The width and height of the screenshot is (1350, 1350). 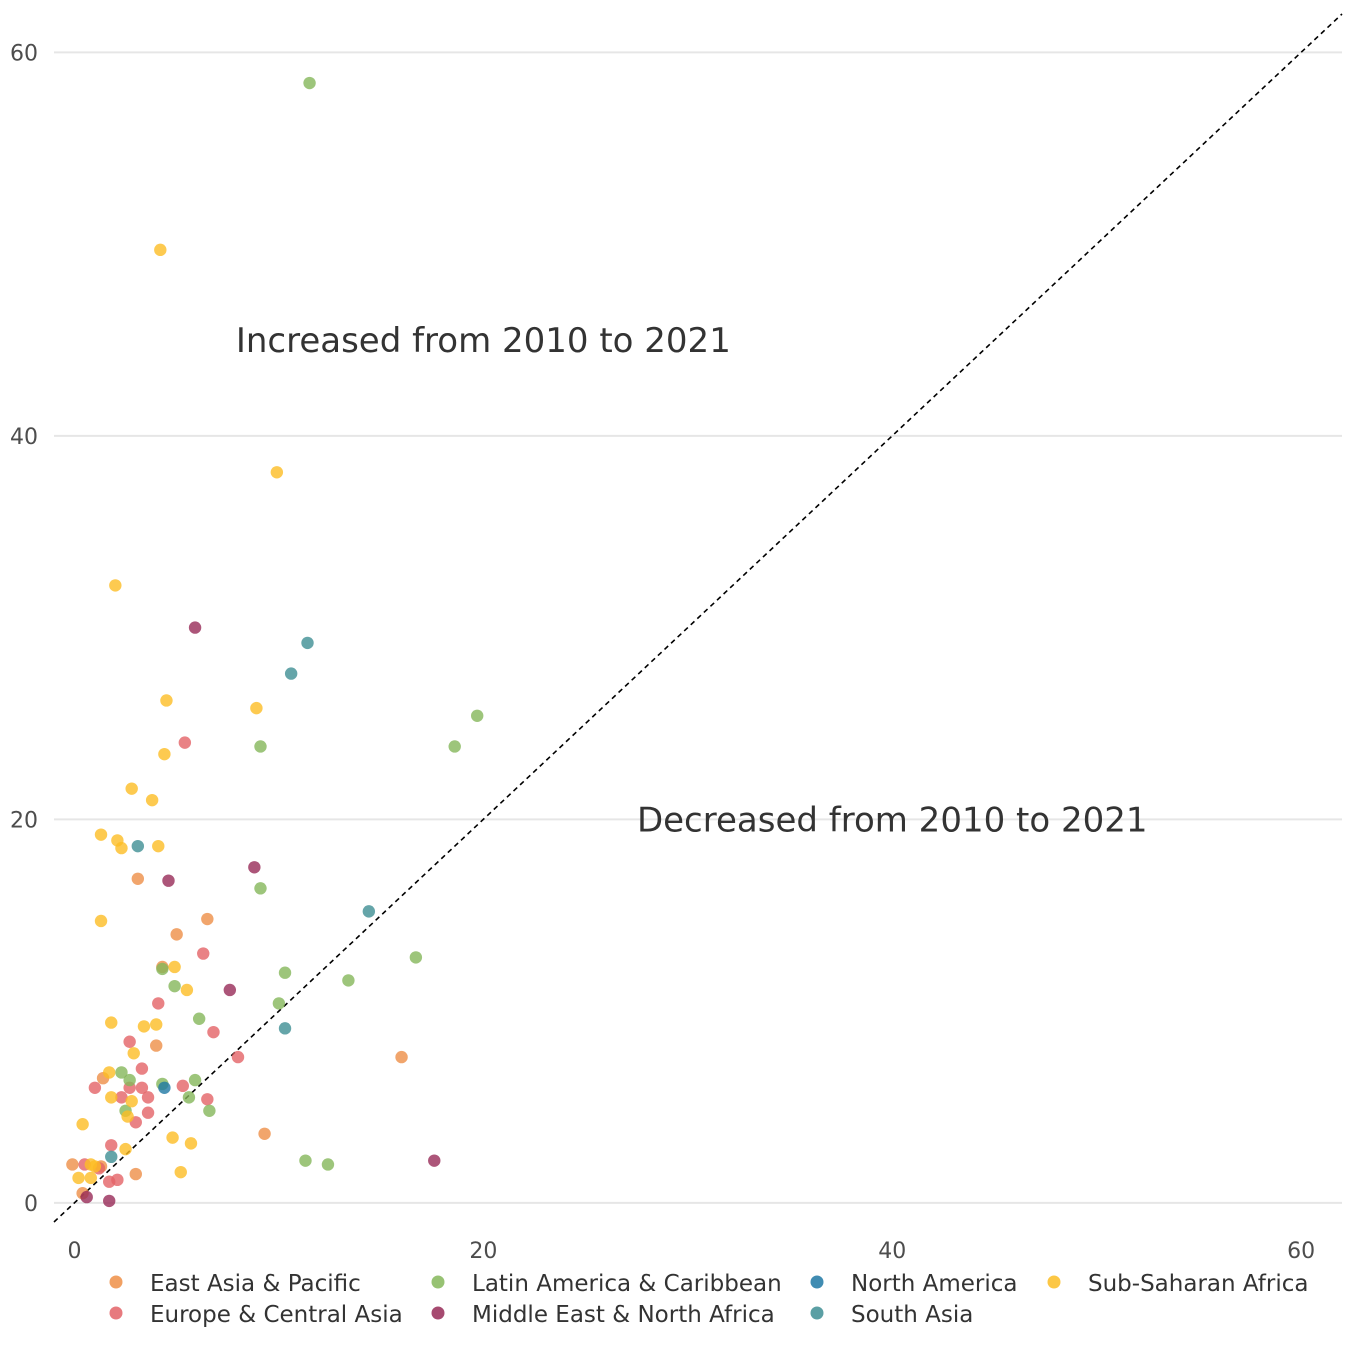 What do you see at coordinates (691, 1251) in the screenshot?
I see `x-axis-ticks: 0 20 40 60` at bounding box center [691, 1251].